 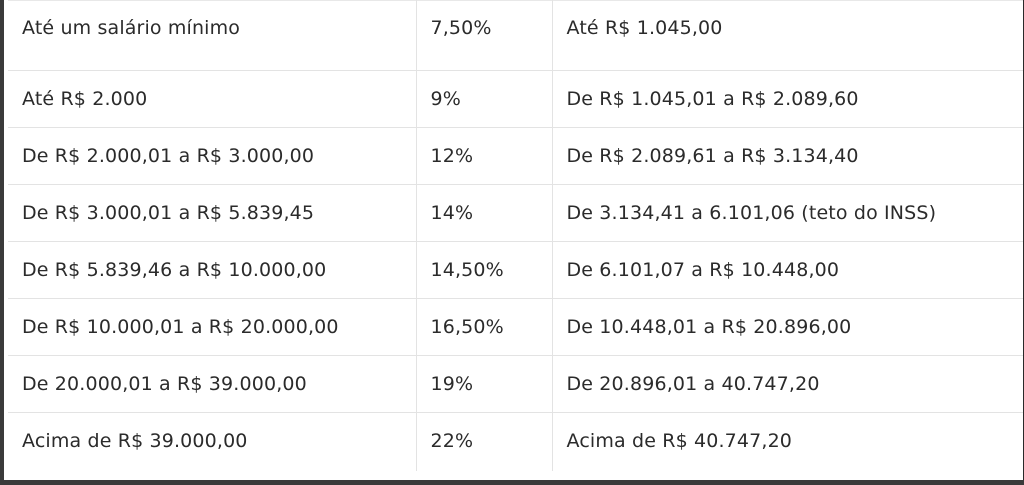 What do you see at coordinates (484, 156) in the screenshot?
I see `rate-cell: 12%` at bounding box center [484, 156].